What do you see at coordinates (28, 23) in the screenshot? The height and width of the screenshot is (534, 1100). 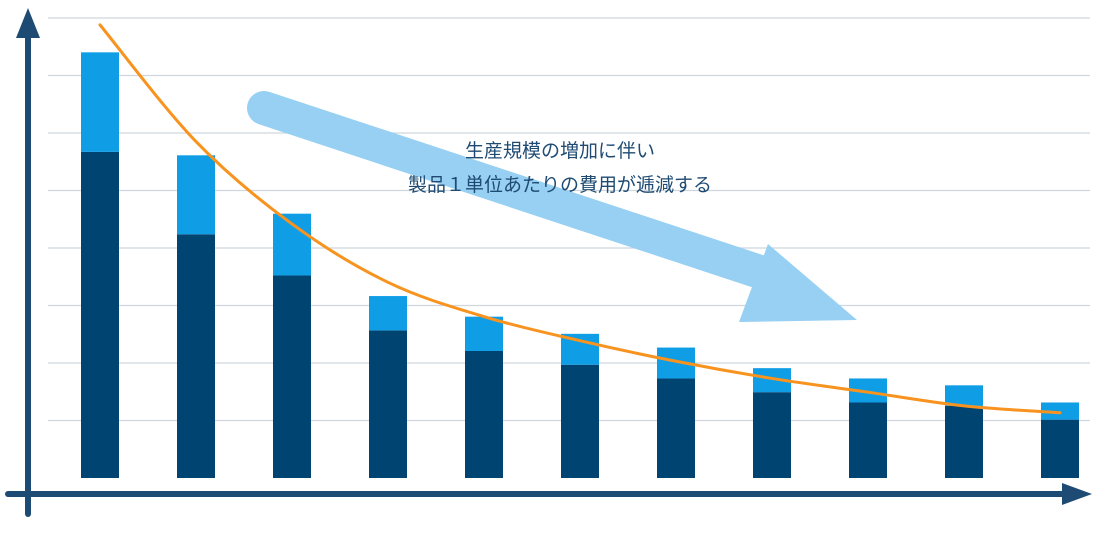 I see `y-axis-arrow-icon` at bounding box center [28, 23].